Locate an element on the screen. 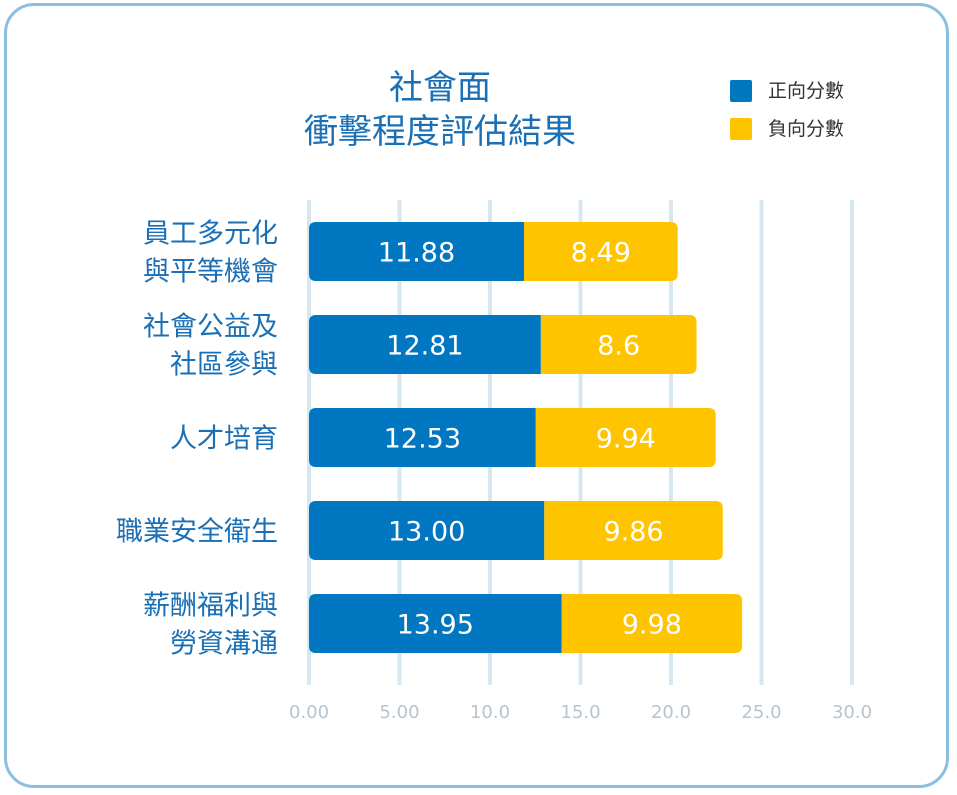 Image resolution: width=957 pixels, height=795 pixels. chart-title-line-2: 衝擊程度評估結果 is located at coordinates (440, 132).